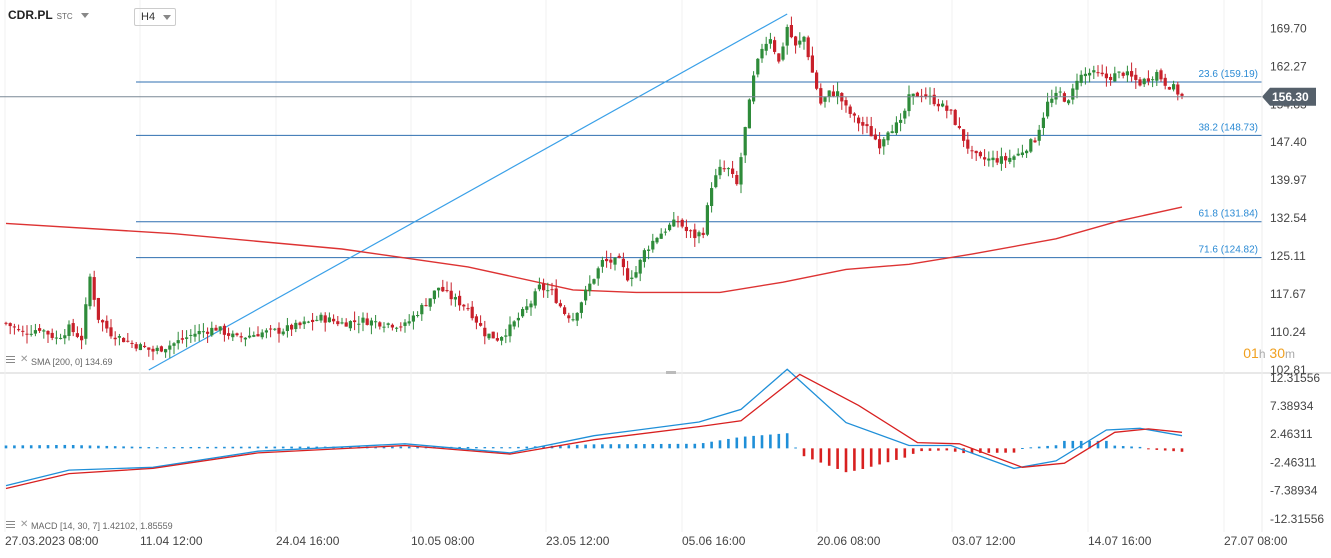  I want to click on fib-level-label: 23.6 (159.19), so click(1229, 74).